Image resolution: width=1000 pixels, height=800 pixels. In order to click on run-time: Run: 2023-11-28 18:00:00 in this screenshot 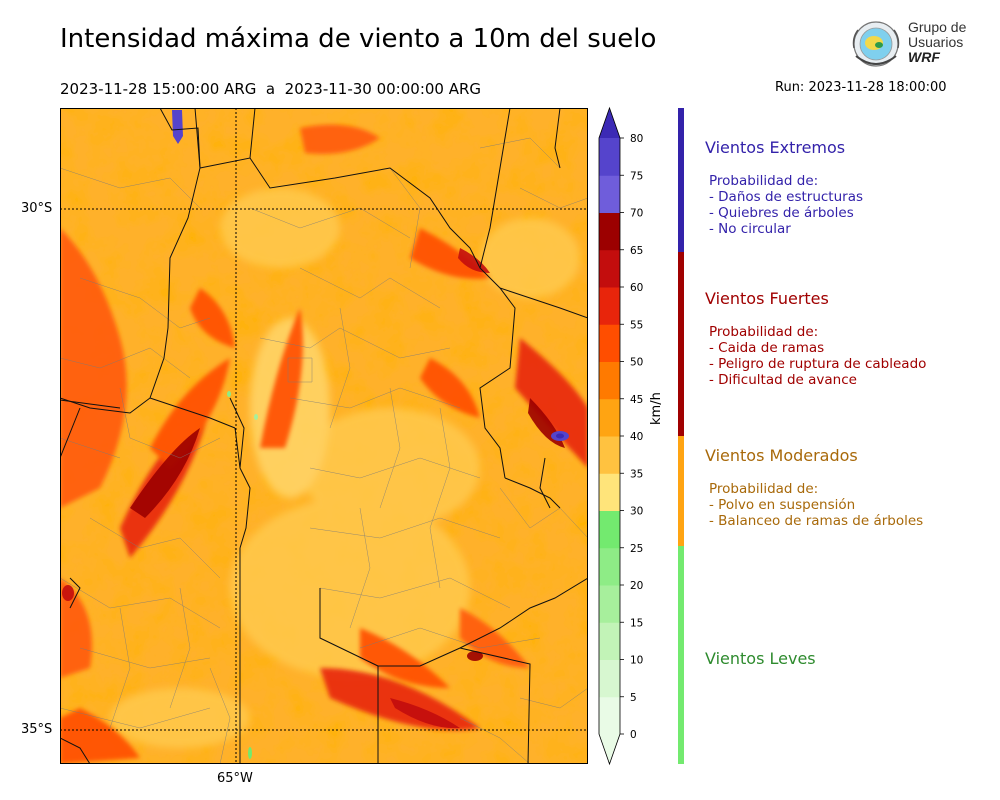, I will do `click(861, 87)`.